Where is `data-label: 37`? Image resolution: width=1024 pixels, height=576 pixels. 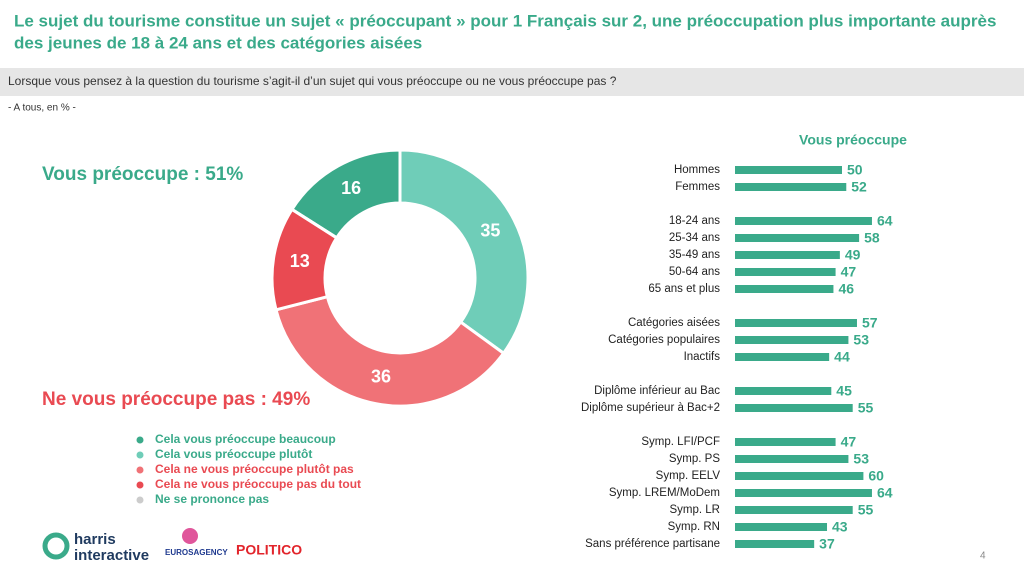
data-label: 37 is located at coordinates (827, 544).